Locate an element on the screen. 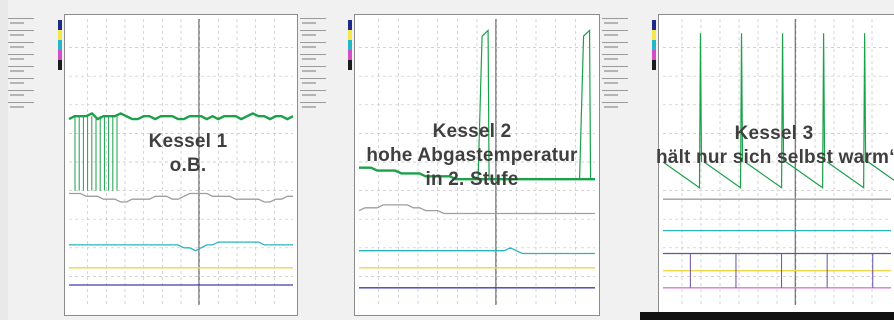 This screenshot has height=320, width=894. caption-line: Kessel 3 is located at coordinates (774, 133).